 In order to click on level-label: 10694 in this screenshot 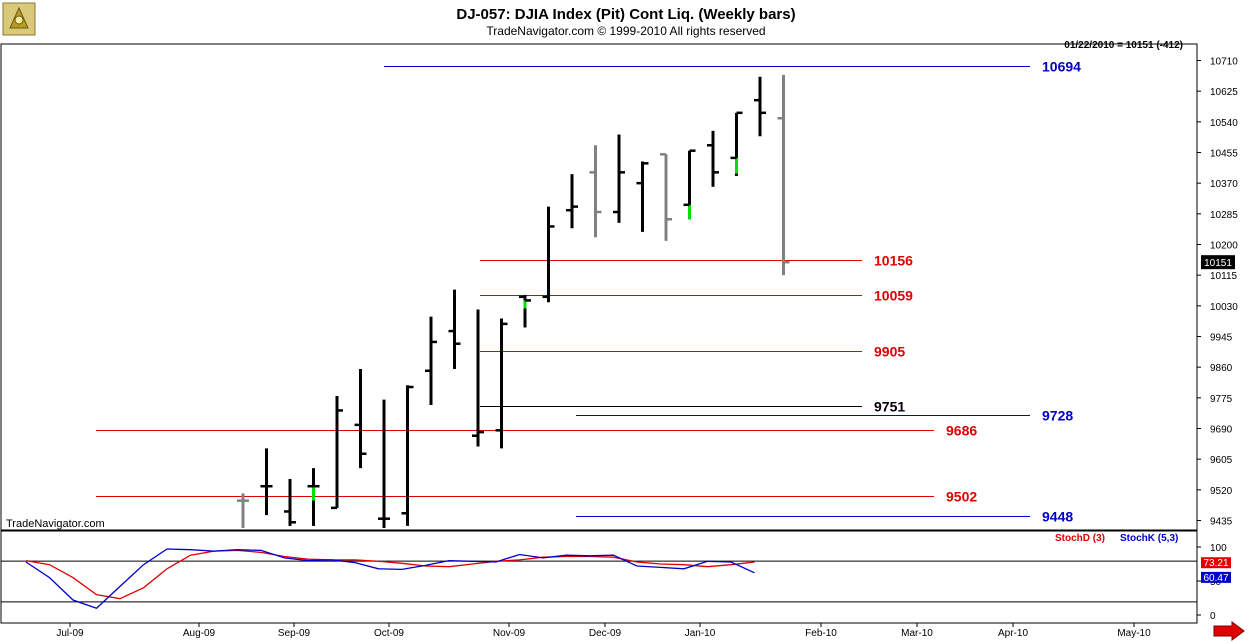, I will do `click(1061, 67)`.